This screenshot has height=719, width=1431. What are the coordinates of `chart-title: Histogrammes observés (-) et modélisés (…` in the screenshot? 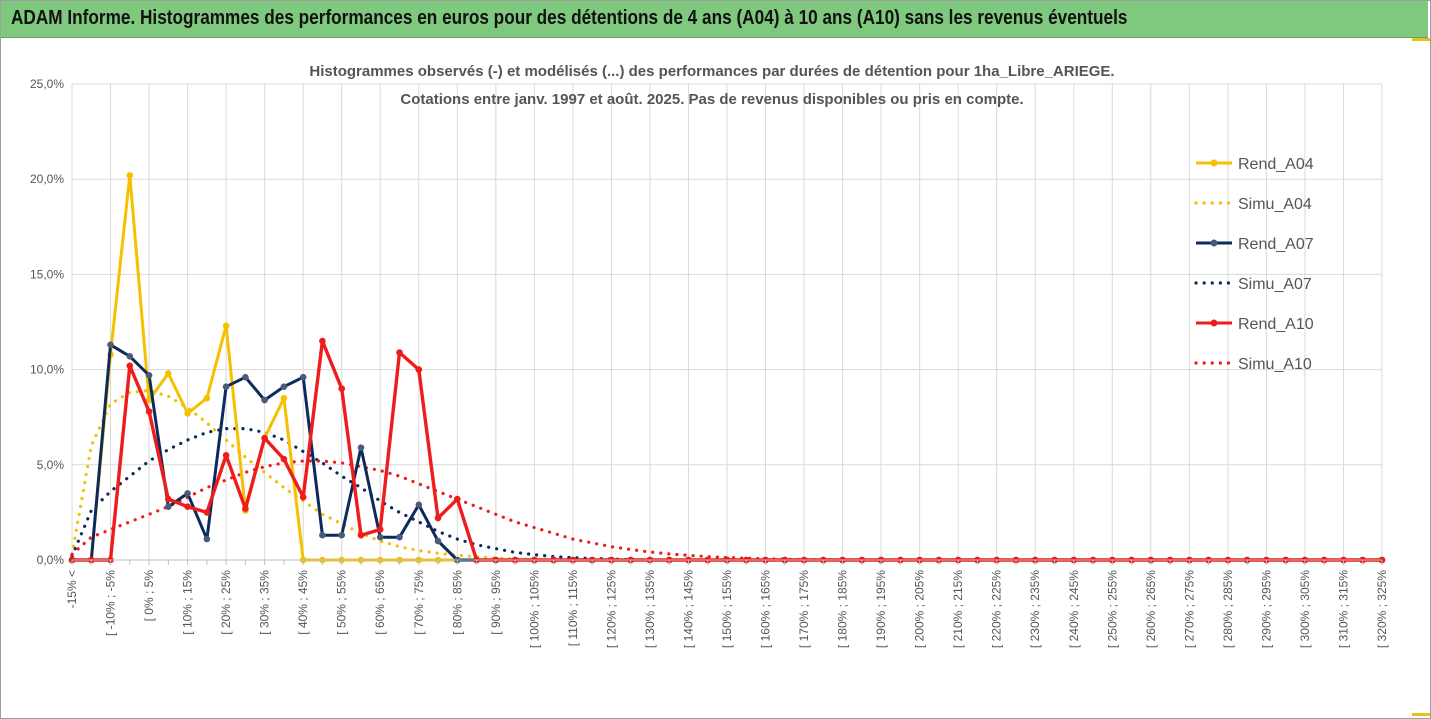 It's located at (711, 71).